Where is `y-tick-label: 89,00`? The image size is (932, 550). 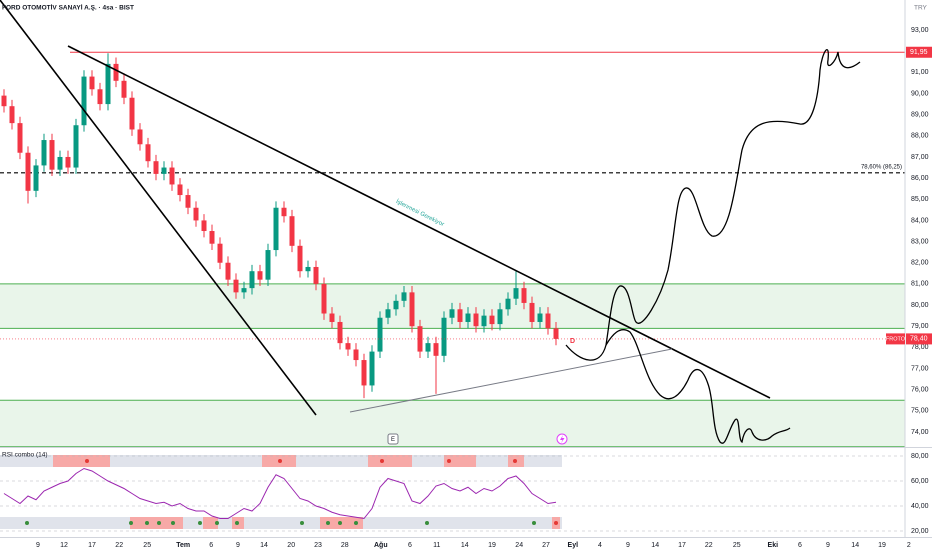
y-tick-label: 89,00 is located at coordinates (920, 115).